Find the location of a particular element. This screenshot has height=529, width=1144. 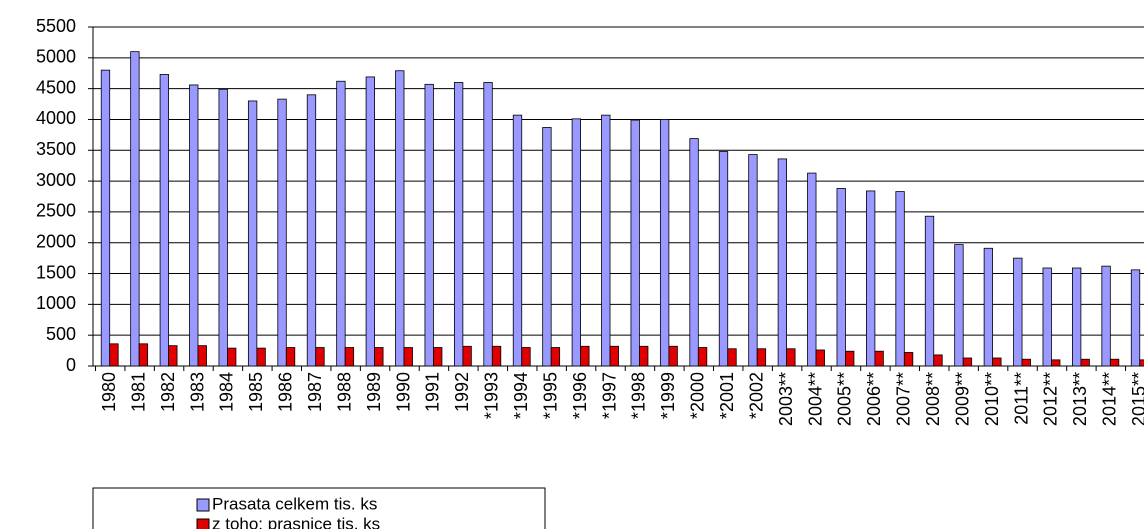

x-tick-label: *1994 is located at coordinates (521, 395).